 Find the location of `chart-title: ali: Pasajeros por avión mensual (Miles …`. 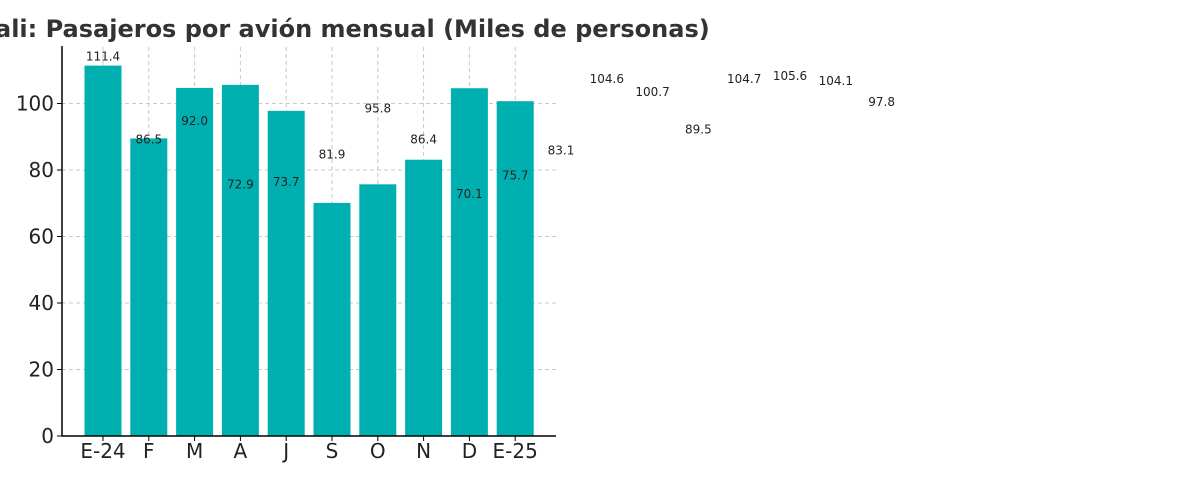

chart-title: ali: Pasajeros por avión mensual (Miles … is located at coordinates (355, 29).